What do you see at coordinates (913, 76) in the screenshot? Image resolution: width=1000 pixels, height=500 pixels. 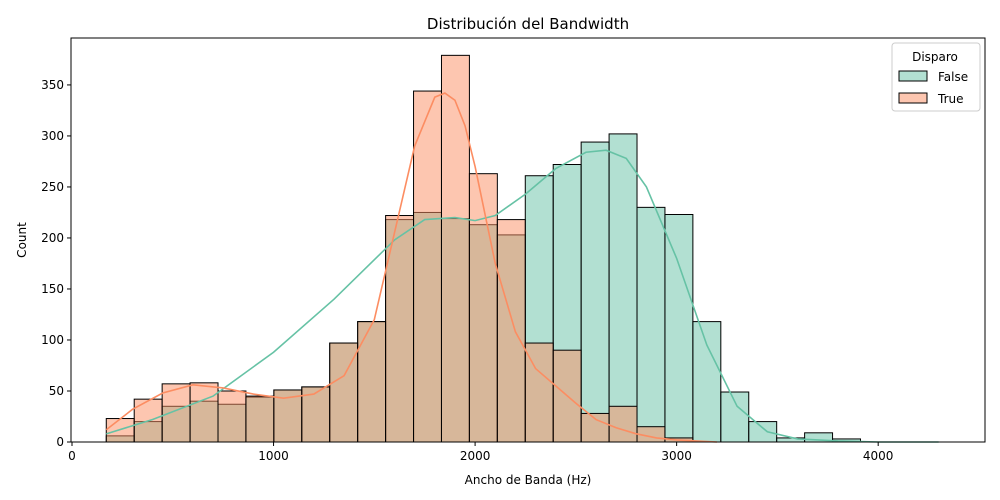 I see `legend-swatch-false` at bounding box center [913, 76].